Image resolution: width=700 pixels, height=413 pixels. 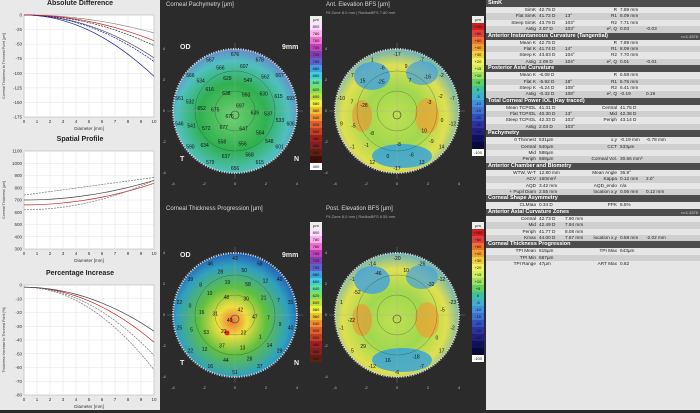 What do you see at coordinates (528, 218) in the screenshot?
I see `table-cell: Central` at bounding box center [528, 218].